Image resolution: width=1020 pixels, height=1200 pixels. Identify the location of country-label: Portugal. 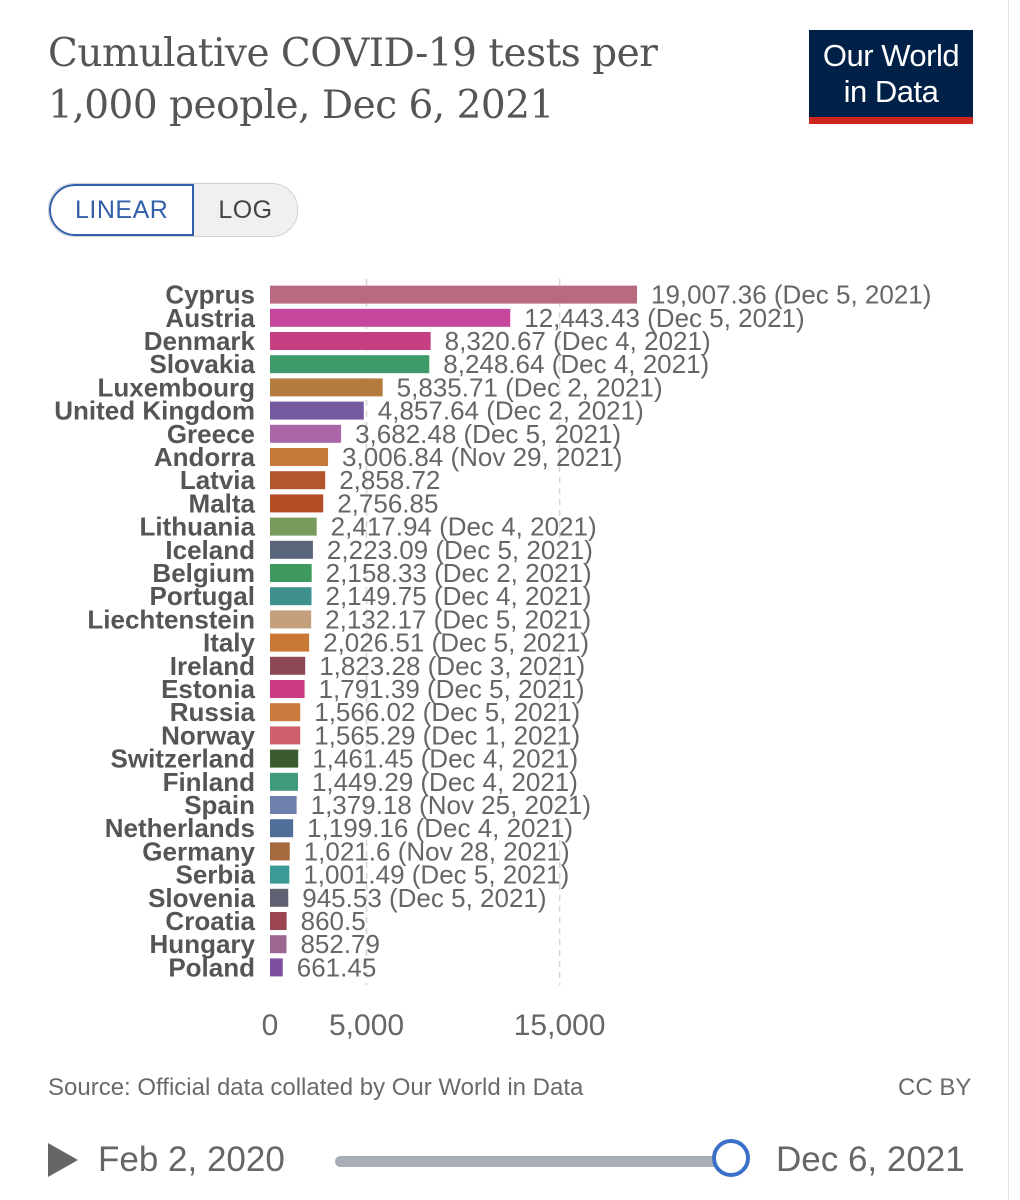
(202, 596).